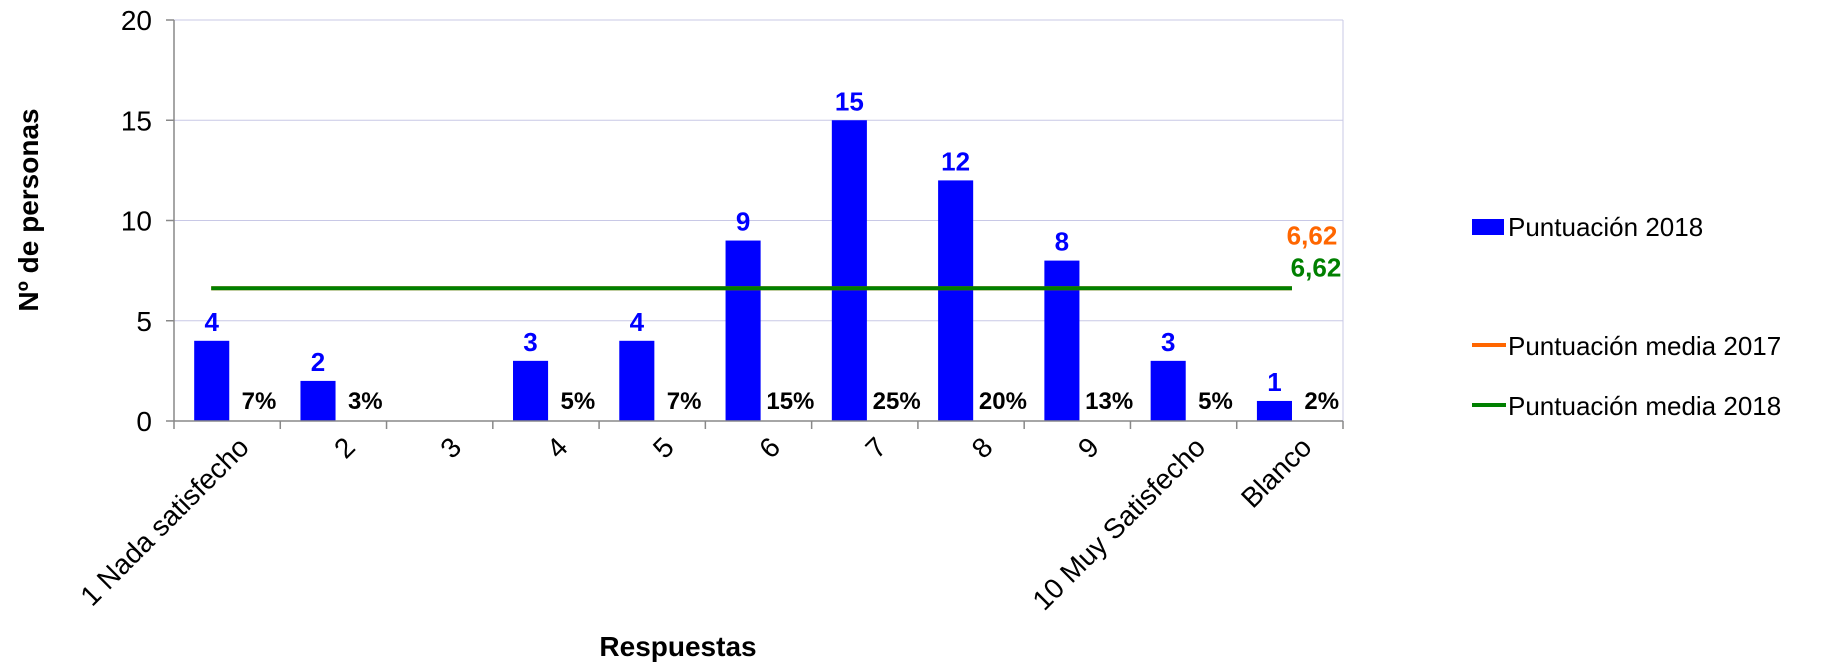 This screenshot has height=665, width=1825. I want to click on y-tick-label-20: 20, so click(136, 20).